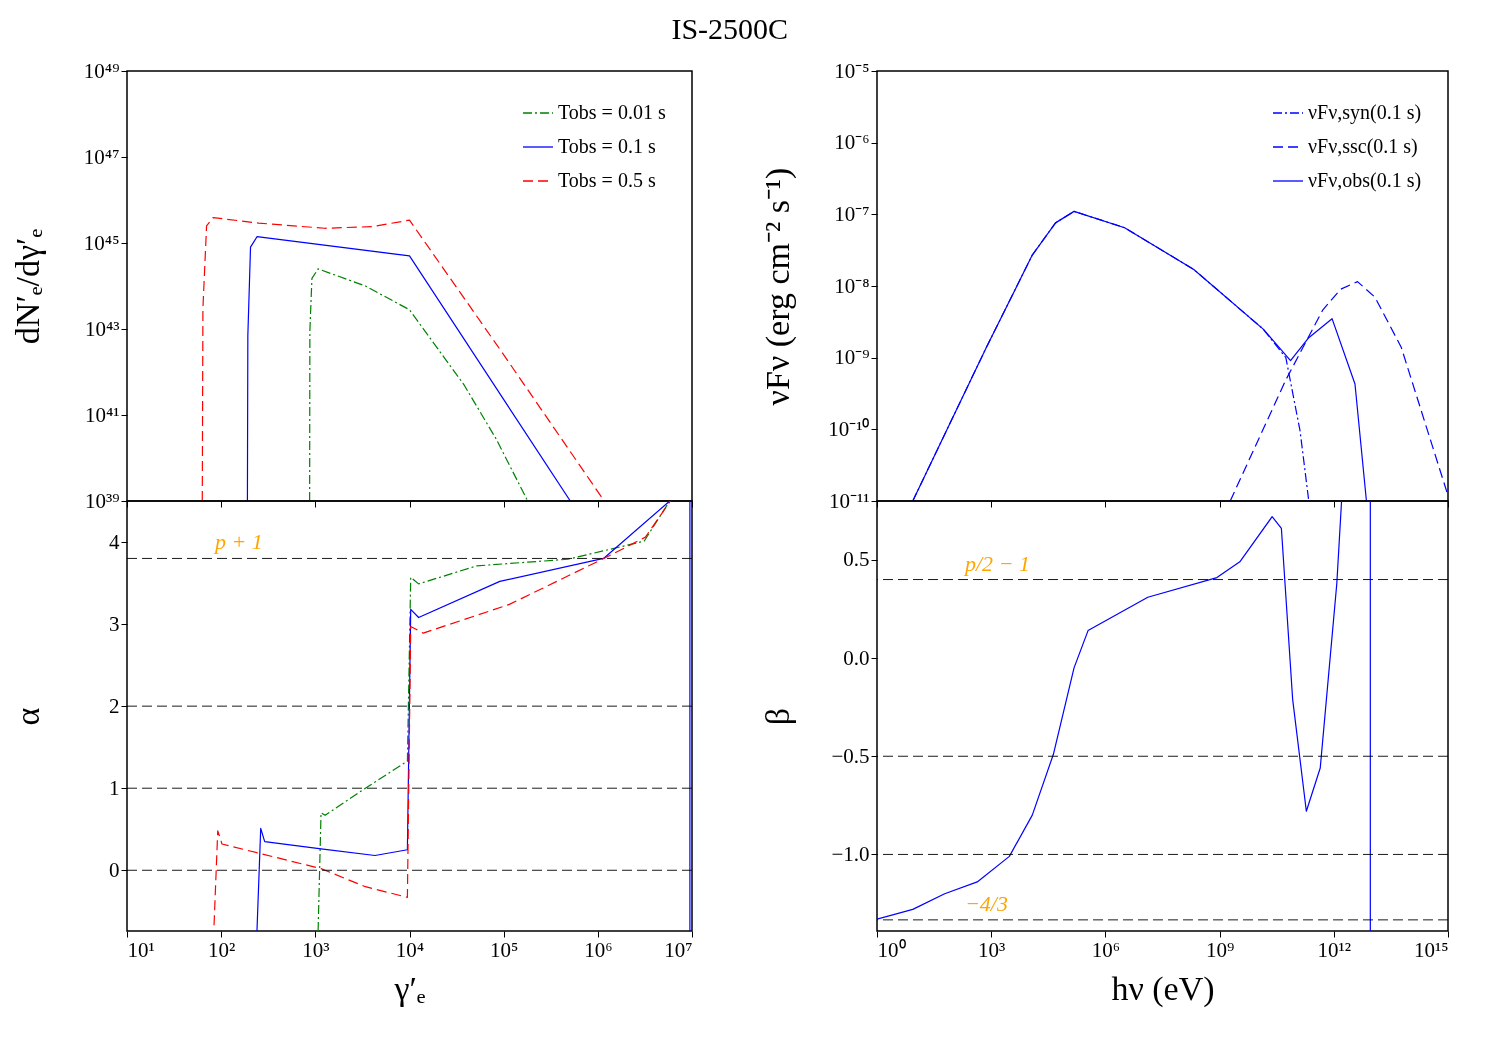  What do you see at coordinates (1365, 112) in the screenshot?
I see `legend-label: νFν,syn(0.1 s)` at bounding box center [1365, 112].